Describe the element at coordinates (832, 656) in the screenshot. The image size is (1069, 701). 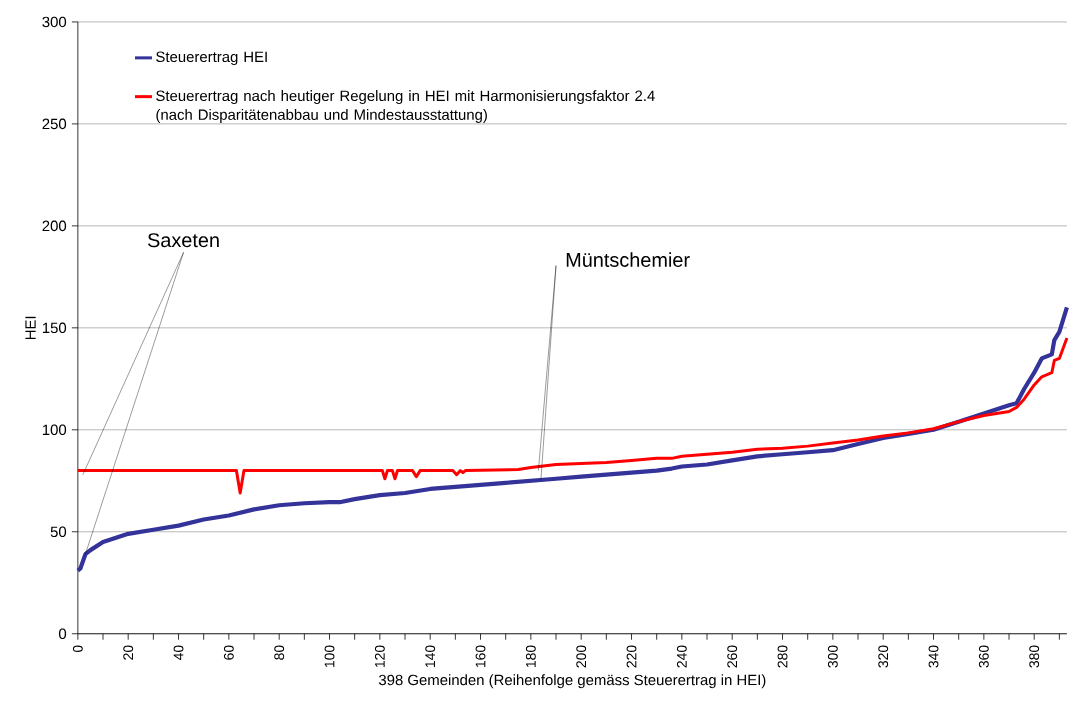
I see `x-tick-label: 300` at that location.